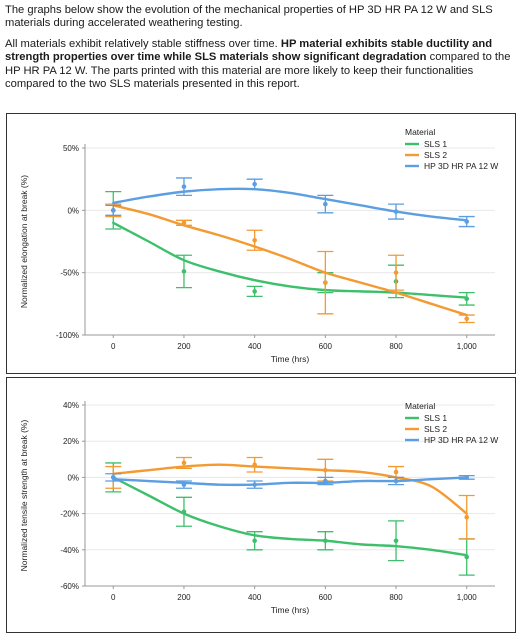 Image resolution: width=529 pixels, height=641 pixels. Describe the element at coordinates (73, 477) in the screenshot. I see `tensile-y-tick-label: 0%` at that location.